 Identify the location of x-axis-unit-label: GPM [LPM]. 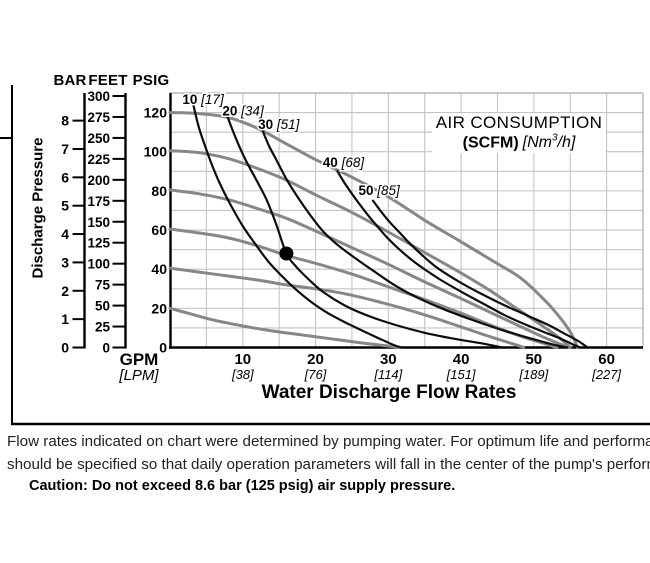
(138, 367).